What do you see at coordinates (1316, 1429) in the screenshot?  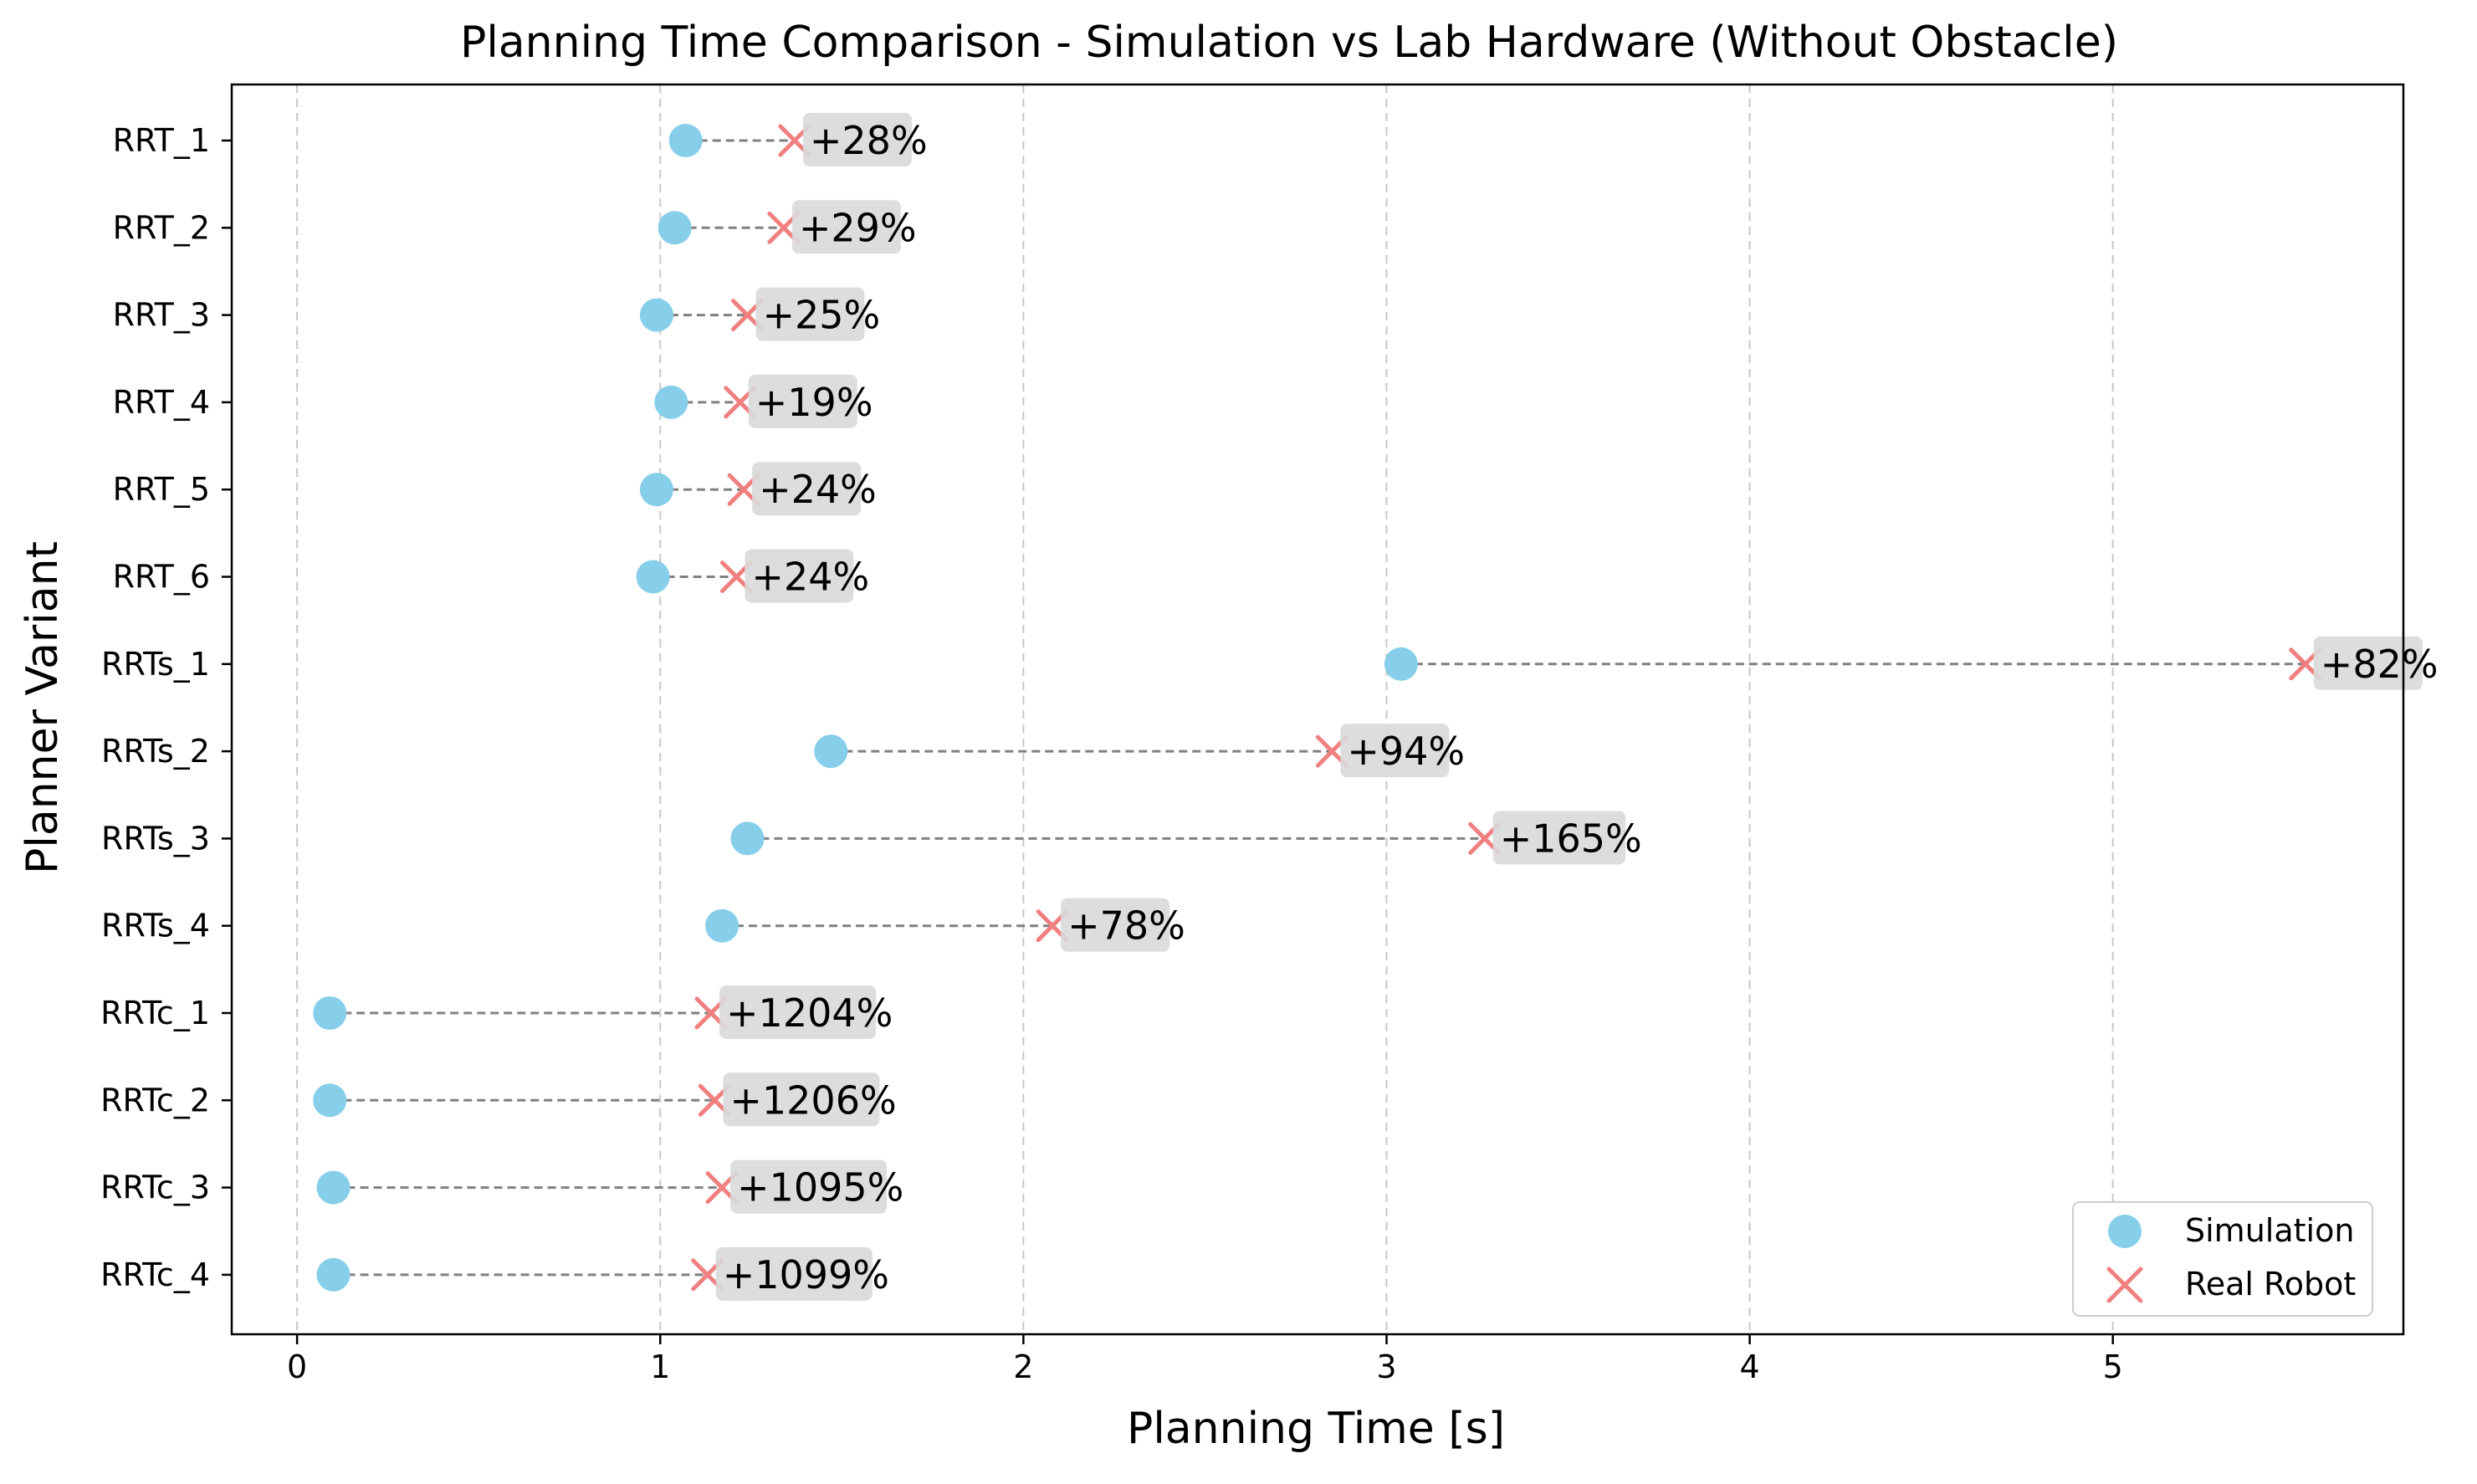 I see `x-axis-label: Planning Time [s]` at bounding box center [1316, 1429].